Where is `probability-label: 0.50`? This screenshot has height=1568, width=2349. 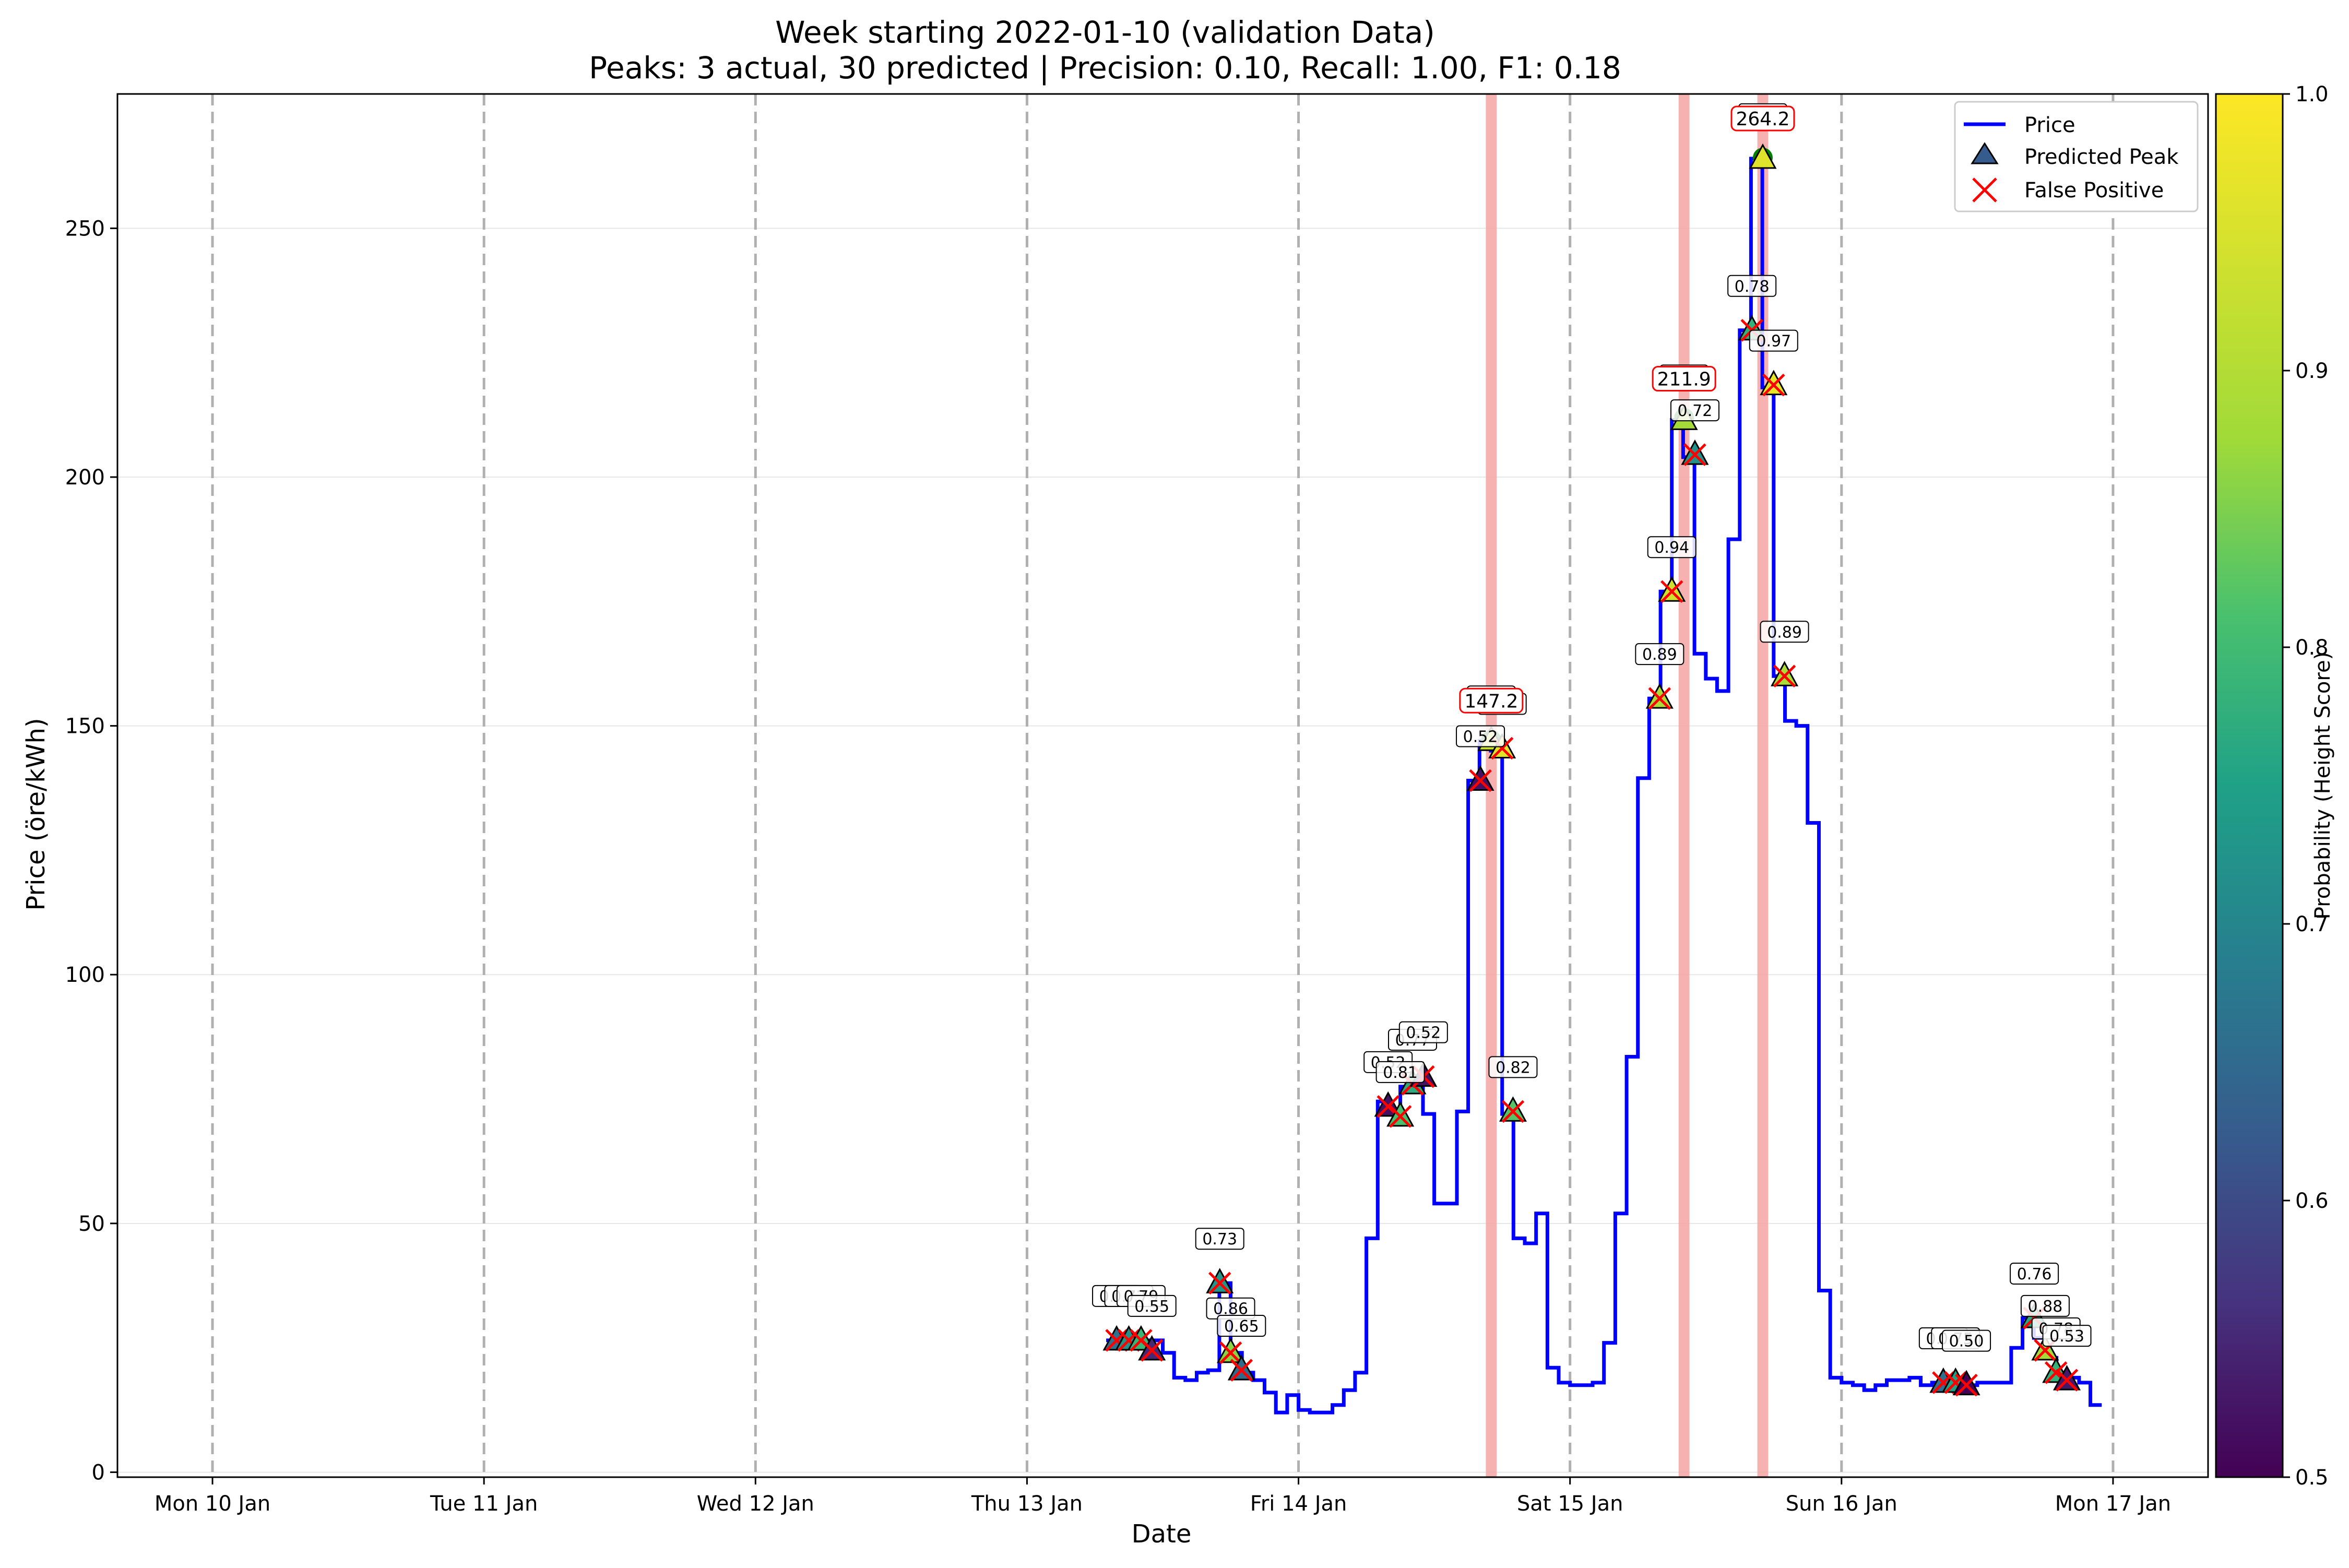
probability-label: 0.50 is located at coordinates (1966, 1342).